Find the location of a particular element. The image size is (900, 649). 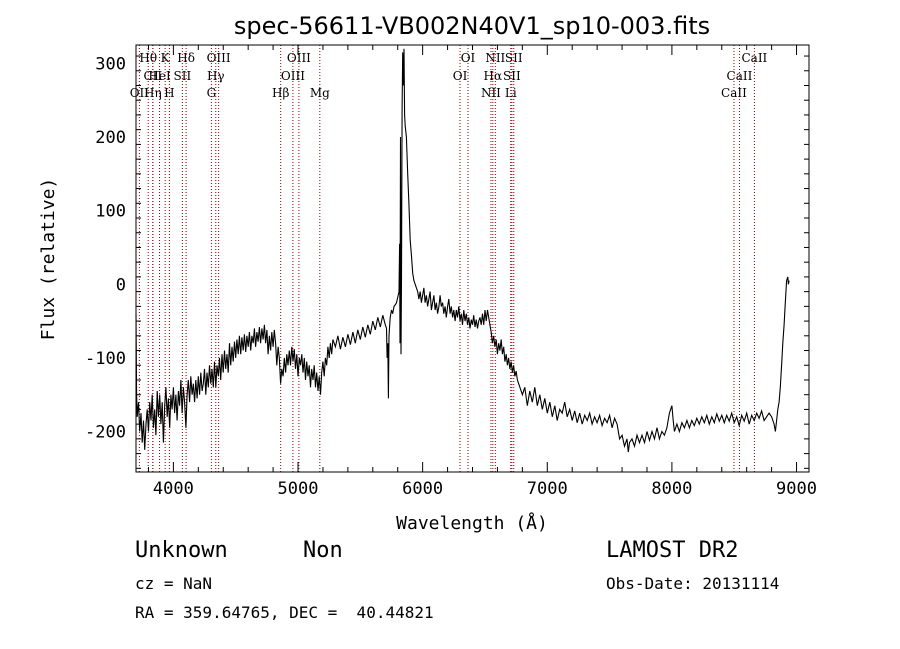

spectral-line-label-16: OI is located at coordinates (468, 58).